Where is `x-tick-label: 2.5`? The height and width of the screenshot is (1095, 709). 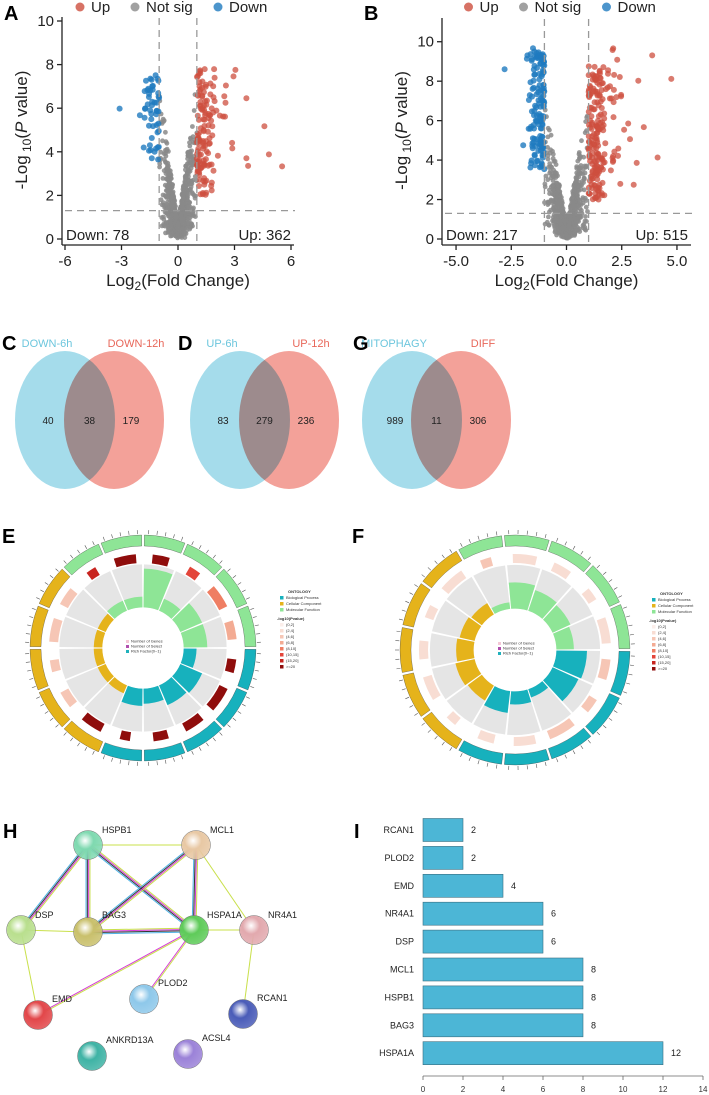 x-tick-label: 2.5 is located at coordinates (621, 261).